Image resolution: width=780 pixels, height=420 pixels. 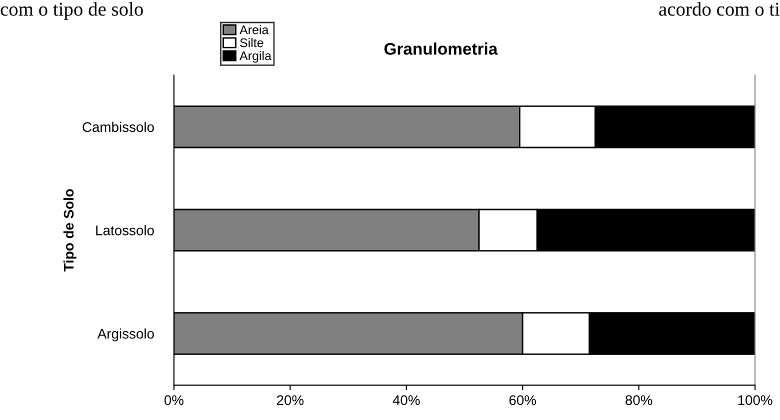 What do you see at coordinates (254, 29) in the screenshot?
I see `legend-label: Areia` at bounding box center [254, 29].